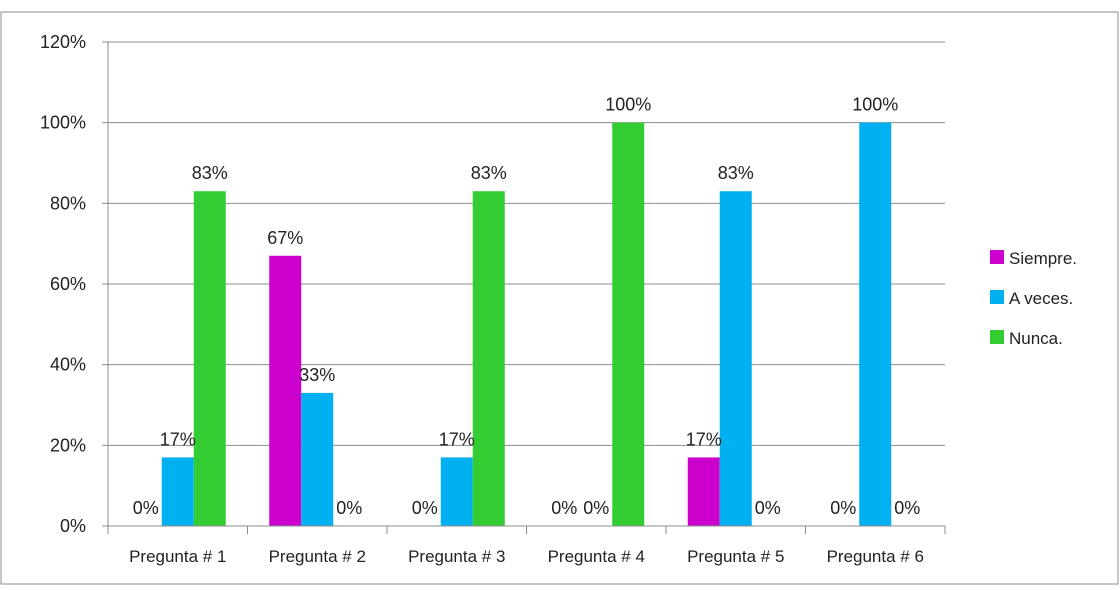 The width and height of the screenshot is (1120, 590). Describe the element at coordinates (317, 556) in the screenshot. I see `category-label: Pregunta # 2` at that location.